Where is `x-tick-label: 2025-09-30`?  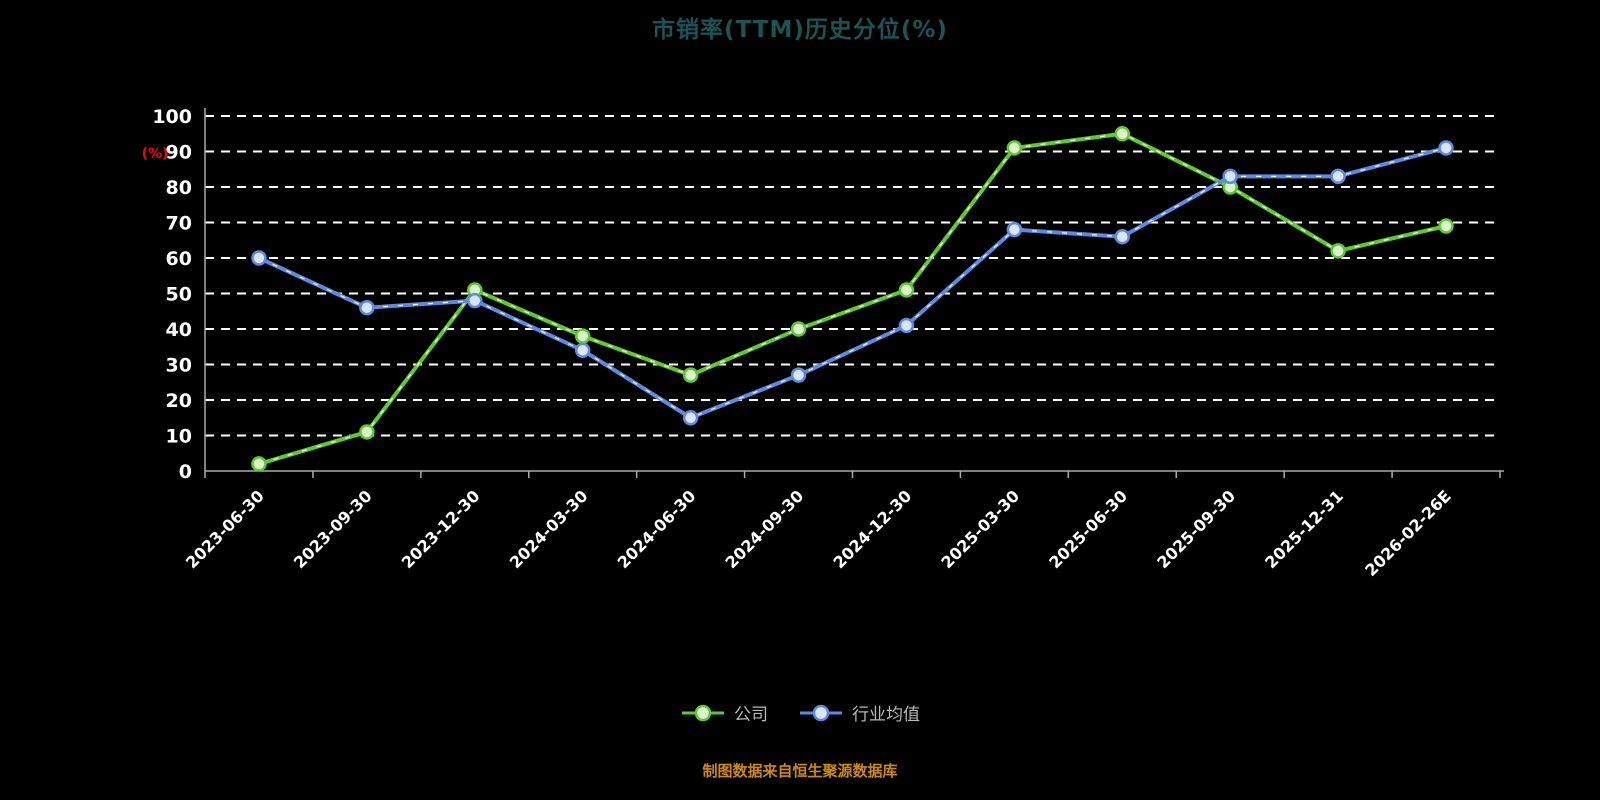
x-tick-label: 2025-09-30 is located at coordinates (1196, 529).